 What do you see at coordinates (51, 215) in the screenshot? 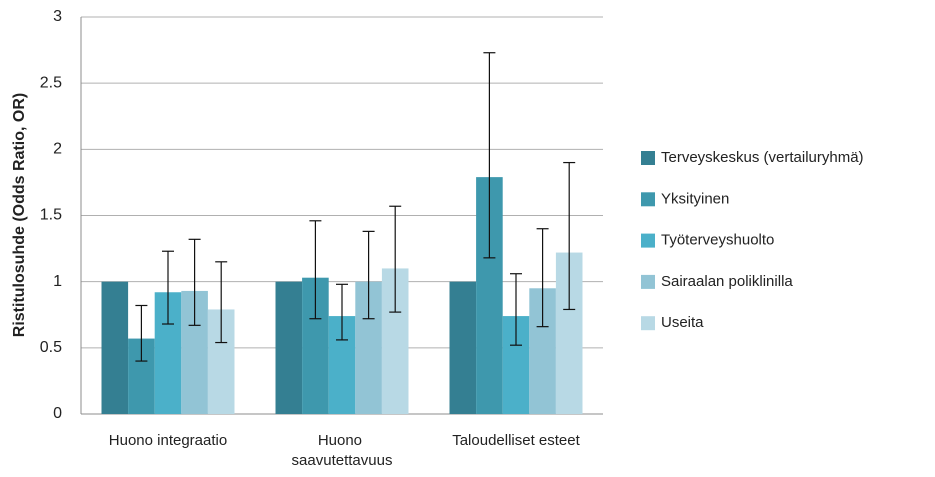
I see `y-tick-label: 1.5` at bounding box center [51, 215].